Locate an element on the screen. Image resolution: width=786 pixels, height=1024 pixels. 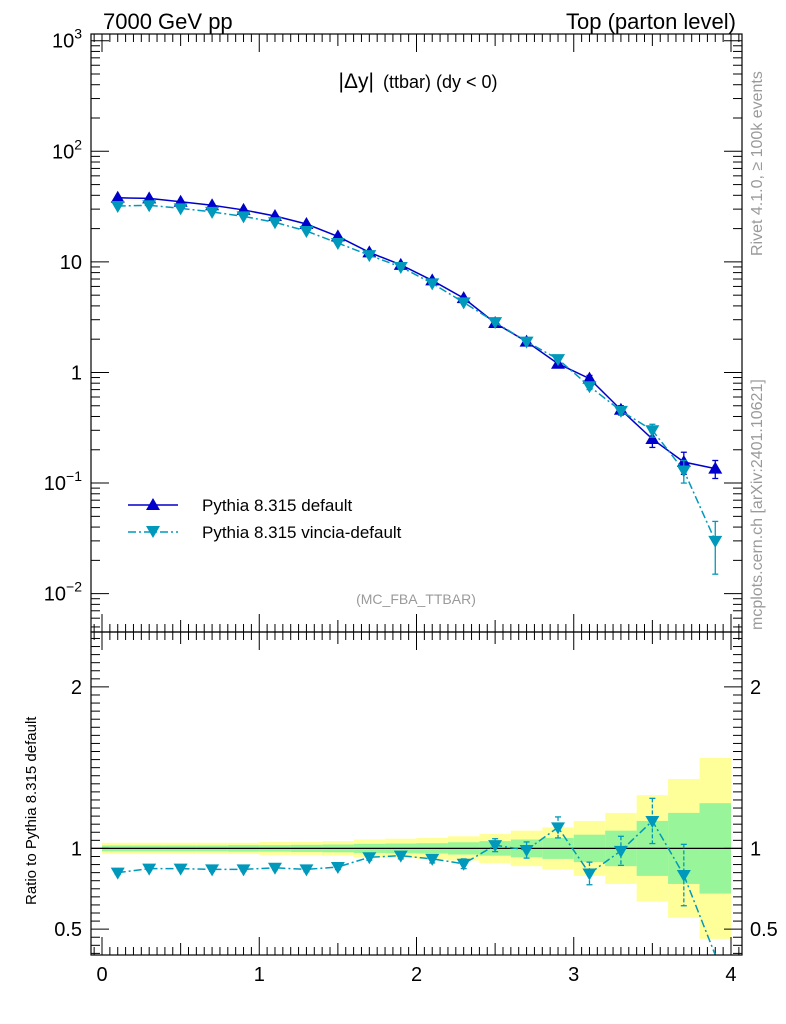
legend-label-default: Pythia 8.315 default is located at coordinates (277, 505).